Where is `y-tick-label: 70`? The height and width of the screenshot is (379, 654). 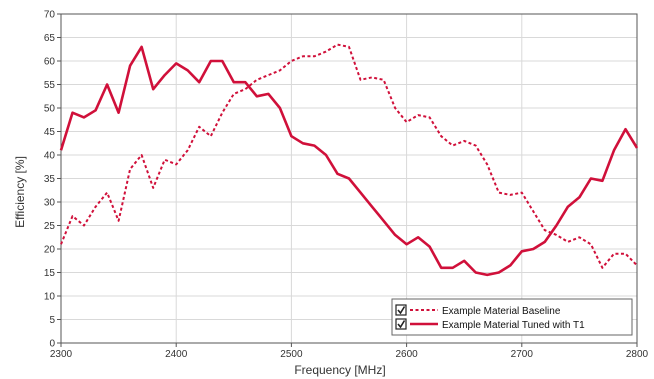
y-tick-label: 70 is located at coordinates (50, 15).